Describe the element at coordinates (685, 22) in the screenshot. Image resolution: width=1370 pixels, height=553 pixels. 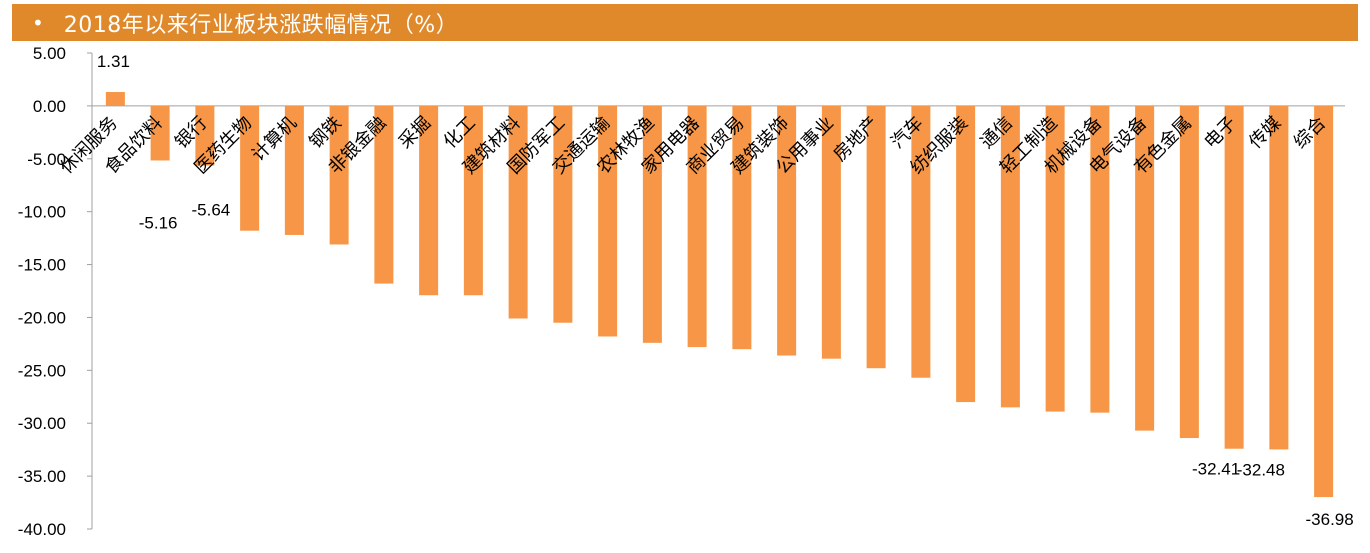
I see `title-banner: • 2018年以来行业板块涨跌幅情况（%）` at that location.